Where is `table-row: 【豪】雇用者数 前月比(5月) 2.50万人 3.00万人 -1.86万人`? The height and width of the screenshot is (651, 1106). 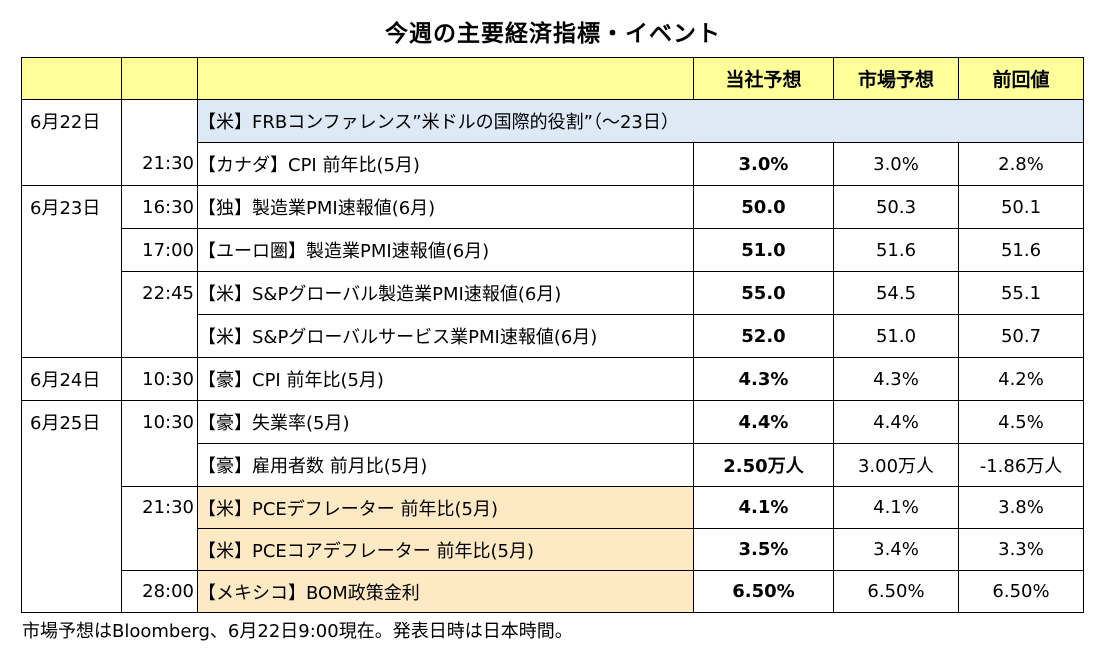
table-row: 【豪】雇用者数 前月比(5月) 2.50万人 3.00万人 -1.86万人 is located at coordinates (552, 465).